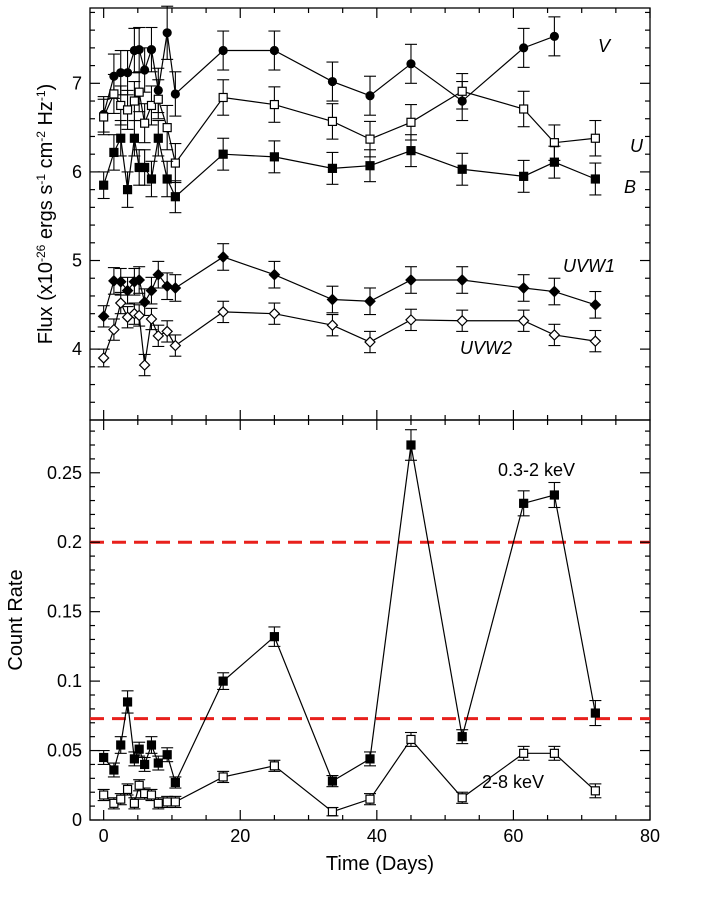 The height and width of the screenshot is (906, 721). Describe the element at coordinates (329, 73) in the screenshot. I see `series-line-v` at that location.